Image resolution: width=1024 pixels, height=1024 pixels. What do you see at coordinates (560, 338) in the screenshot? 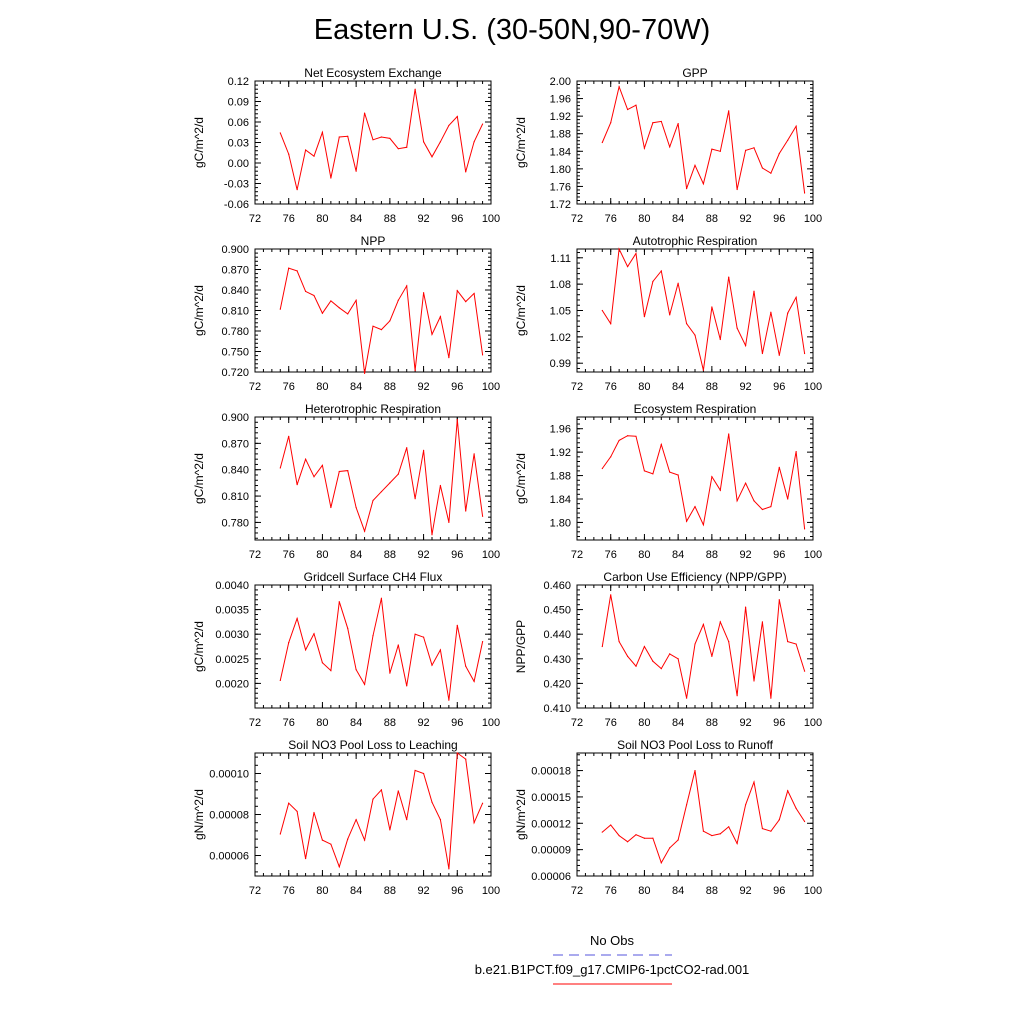
I see `y-tick-label: 1.02` at bounding box center [560, 338].